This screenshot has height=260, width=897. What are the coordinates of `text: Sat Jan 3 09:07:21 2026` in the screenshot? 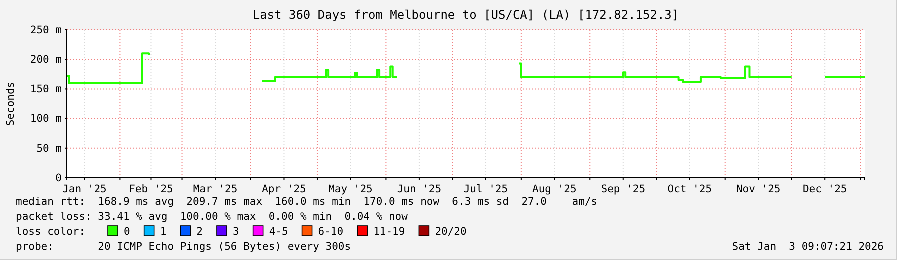 It's located at (808, 247).